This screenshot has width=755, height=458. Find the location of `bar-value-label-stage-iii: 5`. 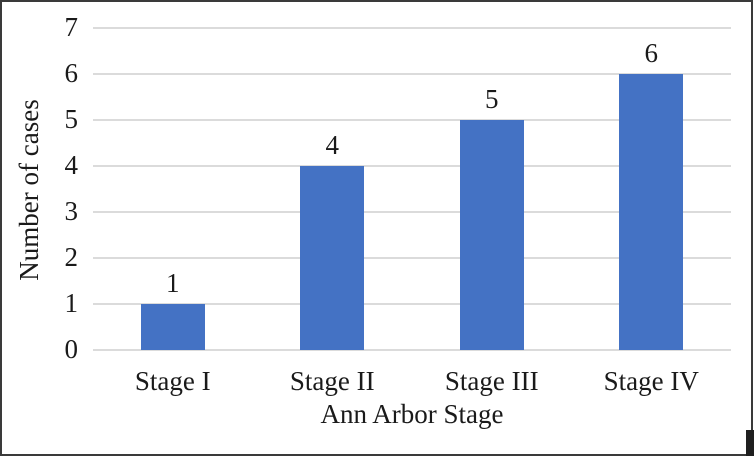

bar-value-label-stage-iii: 5 is located at coordinates (492, 99).